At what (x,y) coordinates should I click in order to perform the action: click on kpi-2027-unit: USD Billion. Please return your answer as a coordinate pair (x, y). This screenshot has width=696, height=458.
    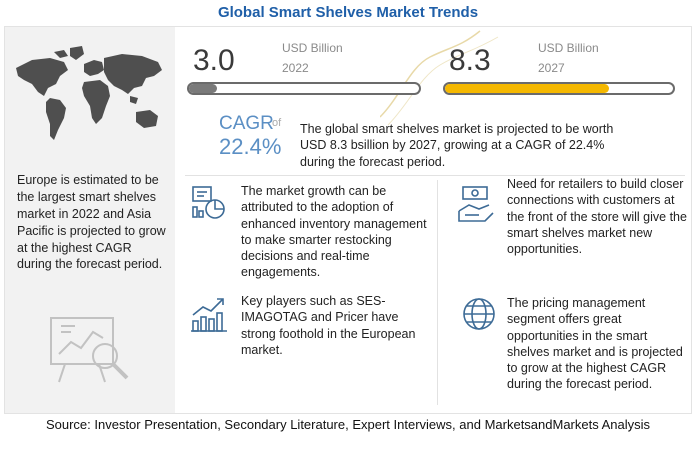
    Looking at the image, I should click on (568, 48).